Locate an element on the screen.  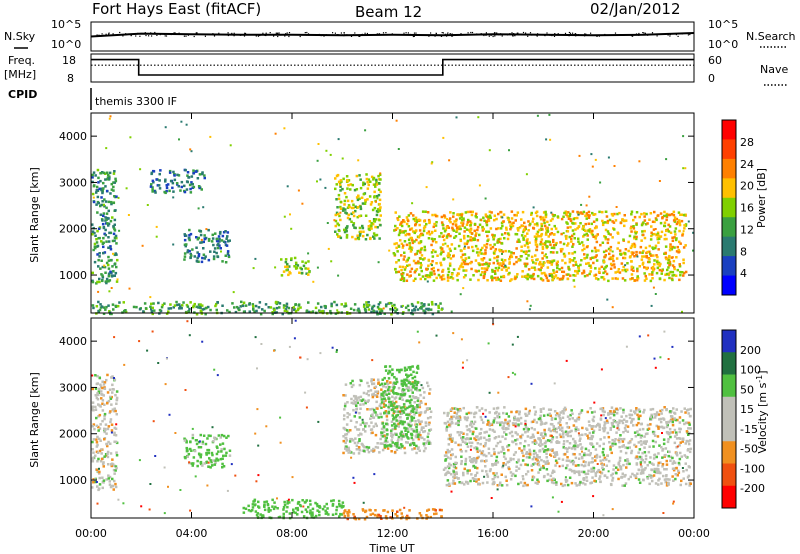
y-tick-label: 2000 is located at coordinates (73, 229).